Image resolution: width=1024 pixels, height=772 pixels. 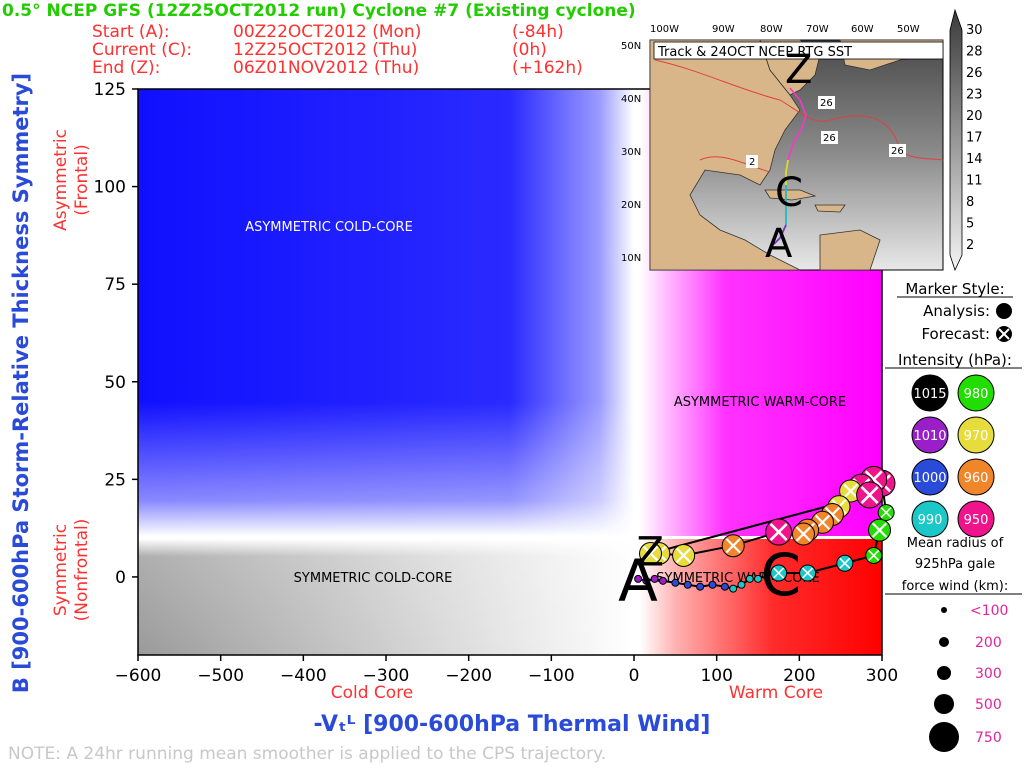 What do you see at coordinates (970, 245) in the screenshot?
I see `colorbar-label: 2` at bounding box center [970, 245].